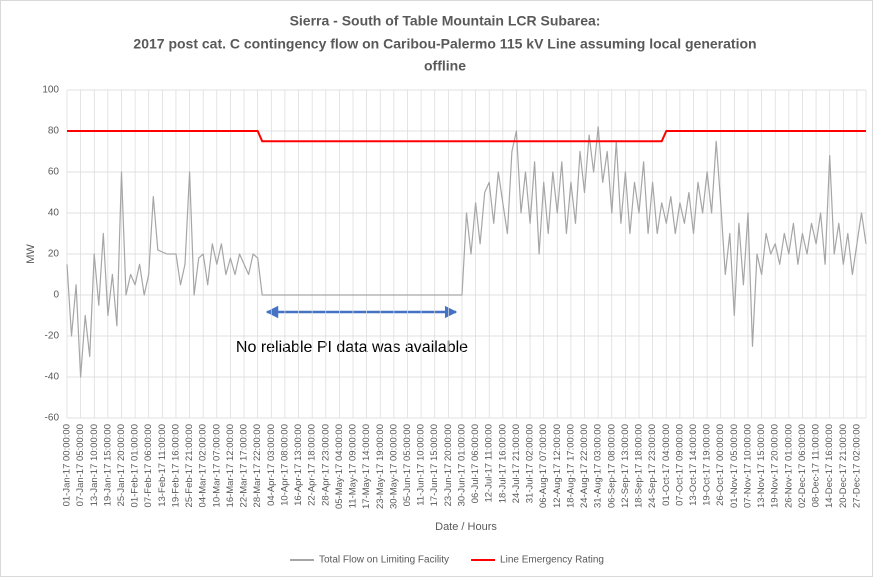 Image resolution: width=873 pixels, height=577 pixels. What do you see at coordinates (56, 295) in the screenshot?
I see `y-tick-label: 0` at bounding box center [56, 295].